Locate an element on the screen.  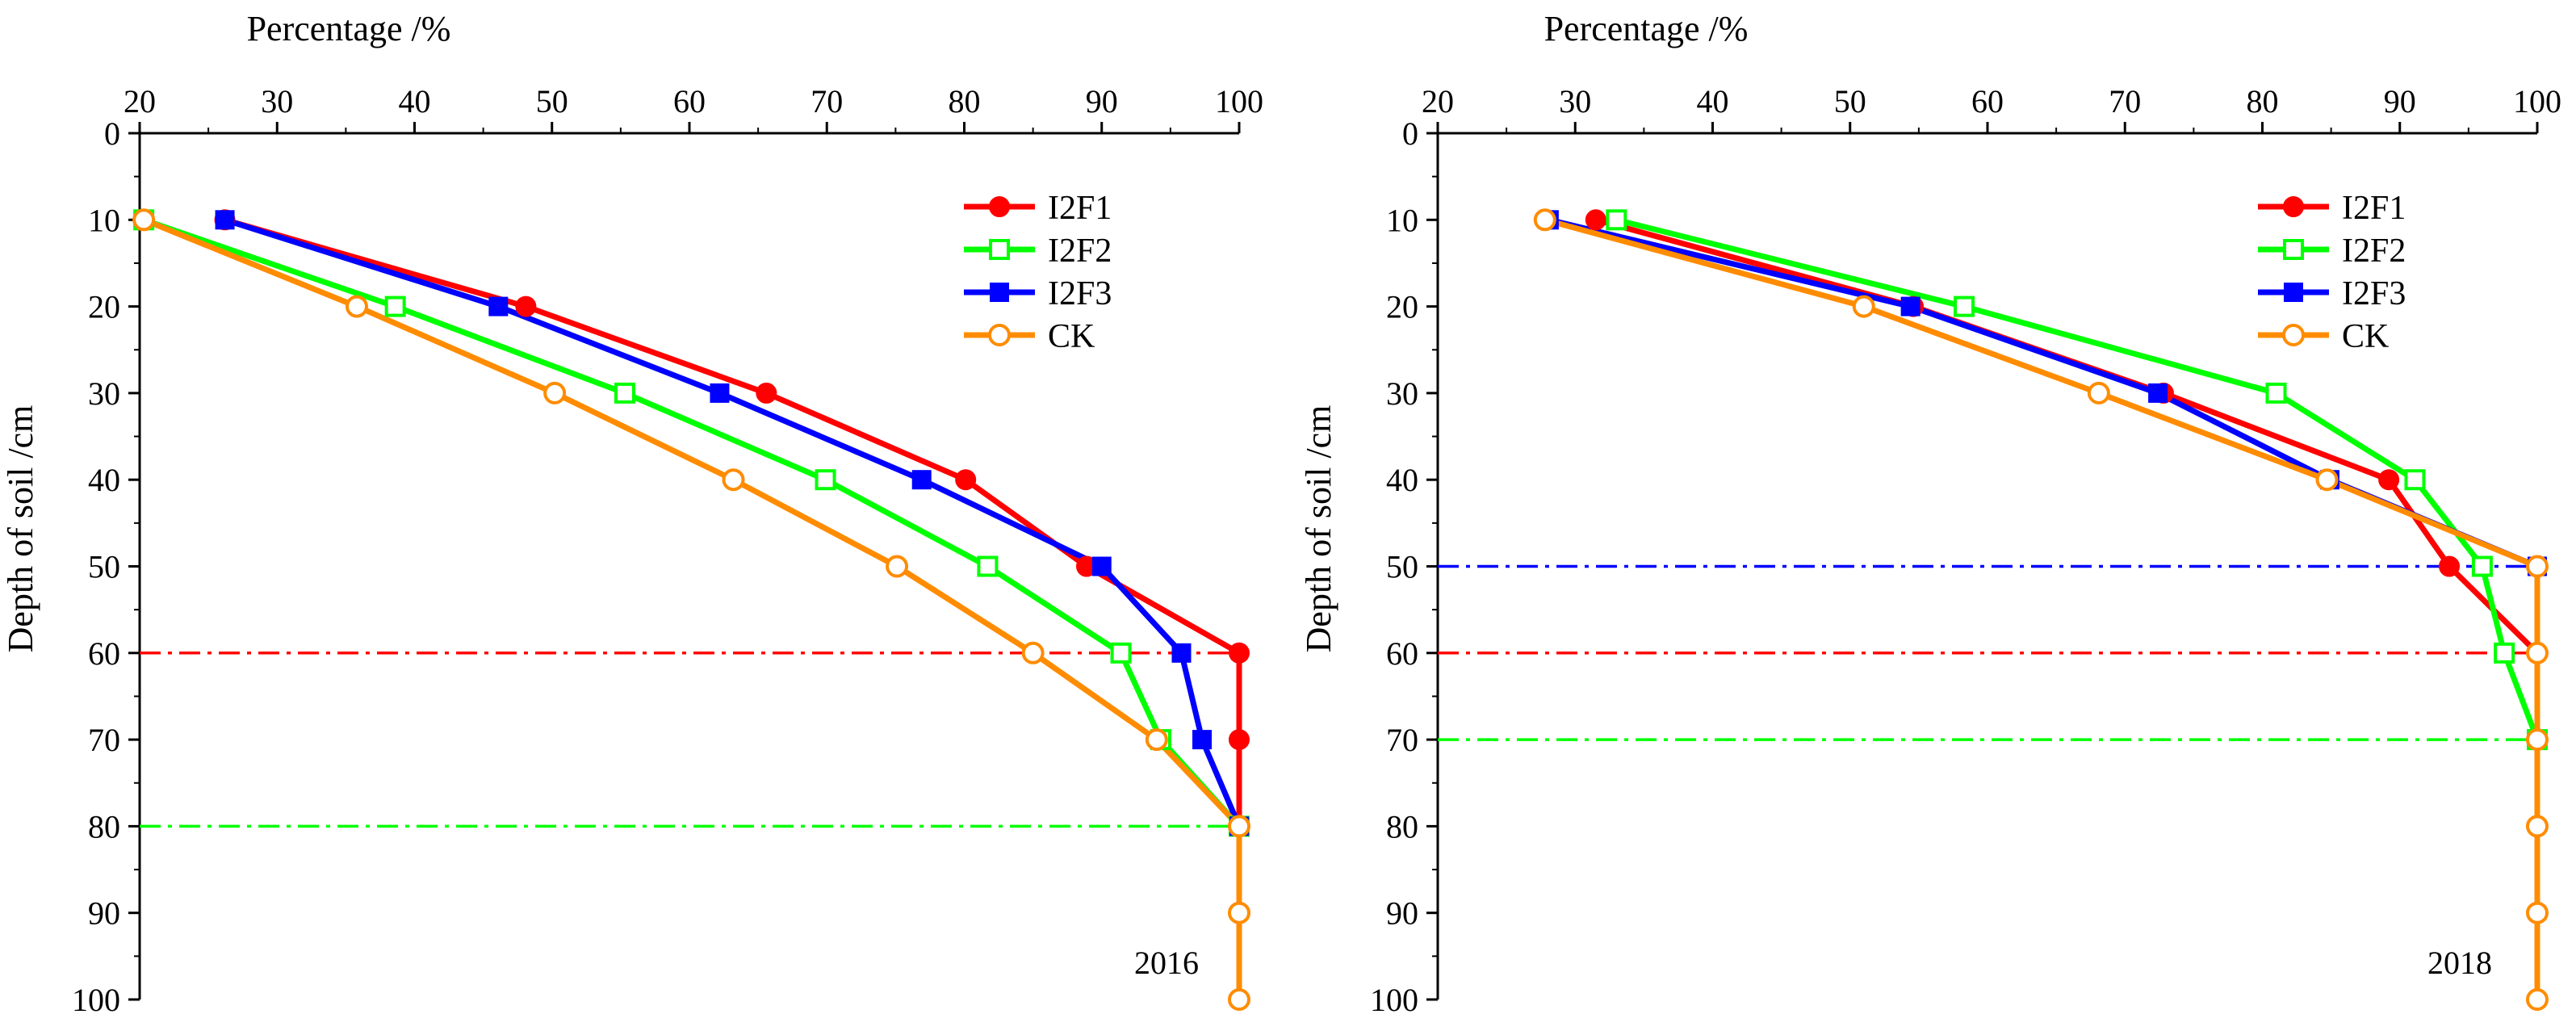
year-label: 2016 is located at coordinates (1166, 963).